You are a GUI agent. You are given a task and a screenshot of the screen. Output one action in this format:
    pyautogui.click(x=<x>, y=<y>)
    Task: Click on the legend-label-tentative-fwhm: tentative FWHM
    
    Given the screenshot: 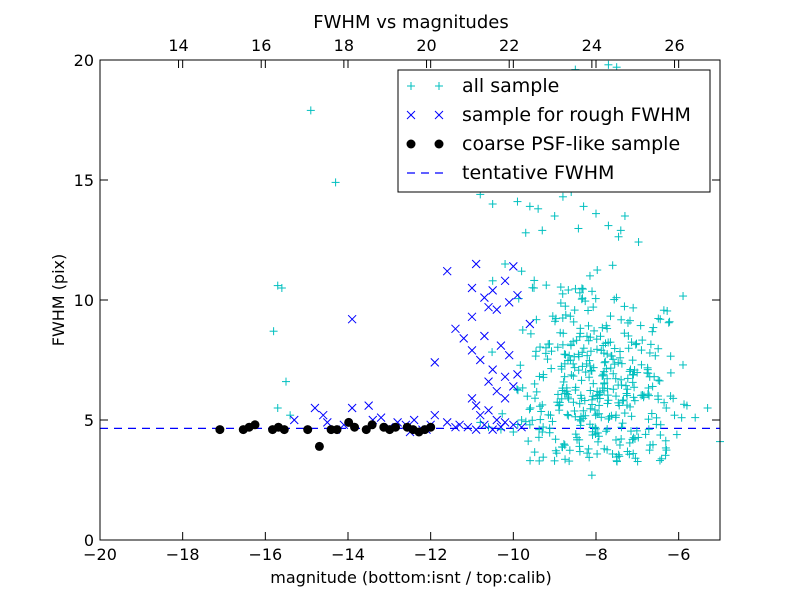 What is the action you would take?
    pyautogui.click(x=538, y=173)
    